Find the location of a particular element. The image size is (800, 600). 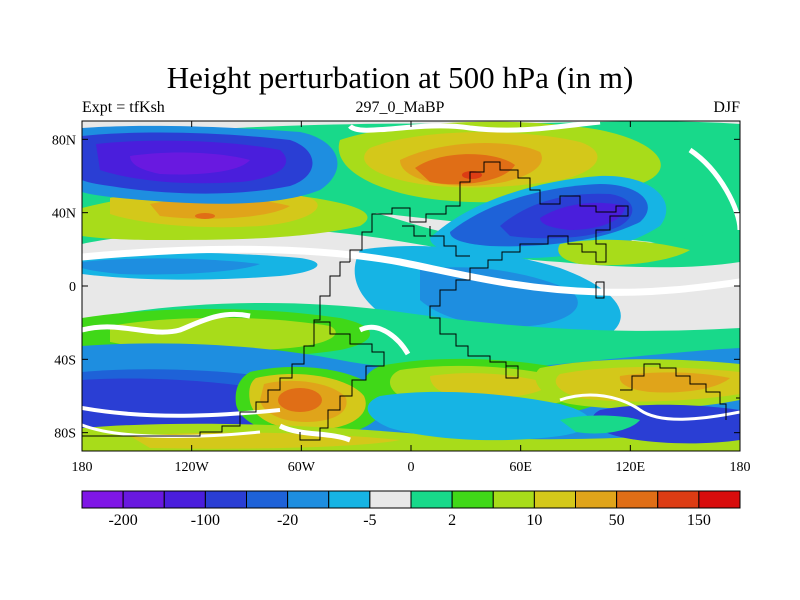

experiment-label: Expt = tfKsh is located at coordinates (123, 107).